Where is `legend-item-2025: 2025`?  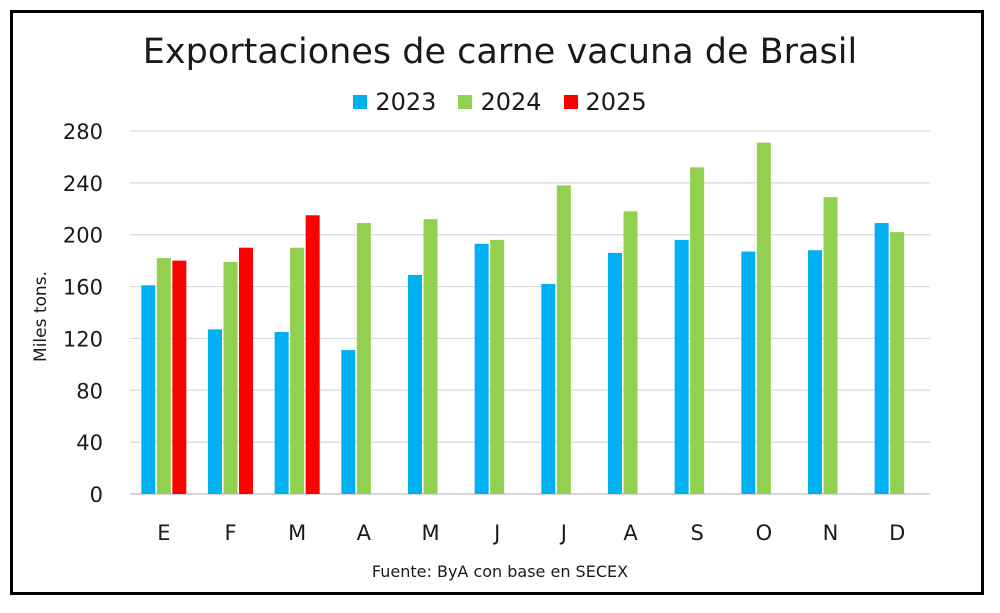
legend-item-2025: 2025 is located at coordinates (605, 102).